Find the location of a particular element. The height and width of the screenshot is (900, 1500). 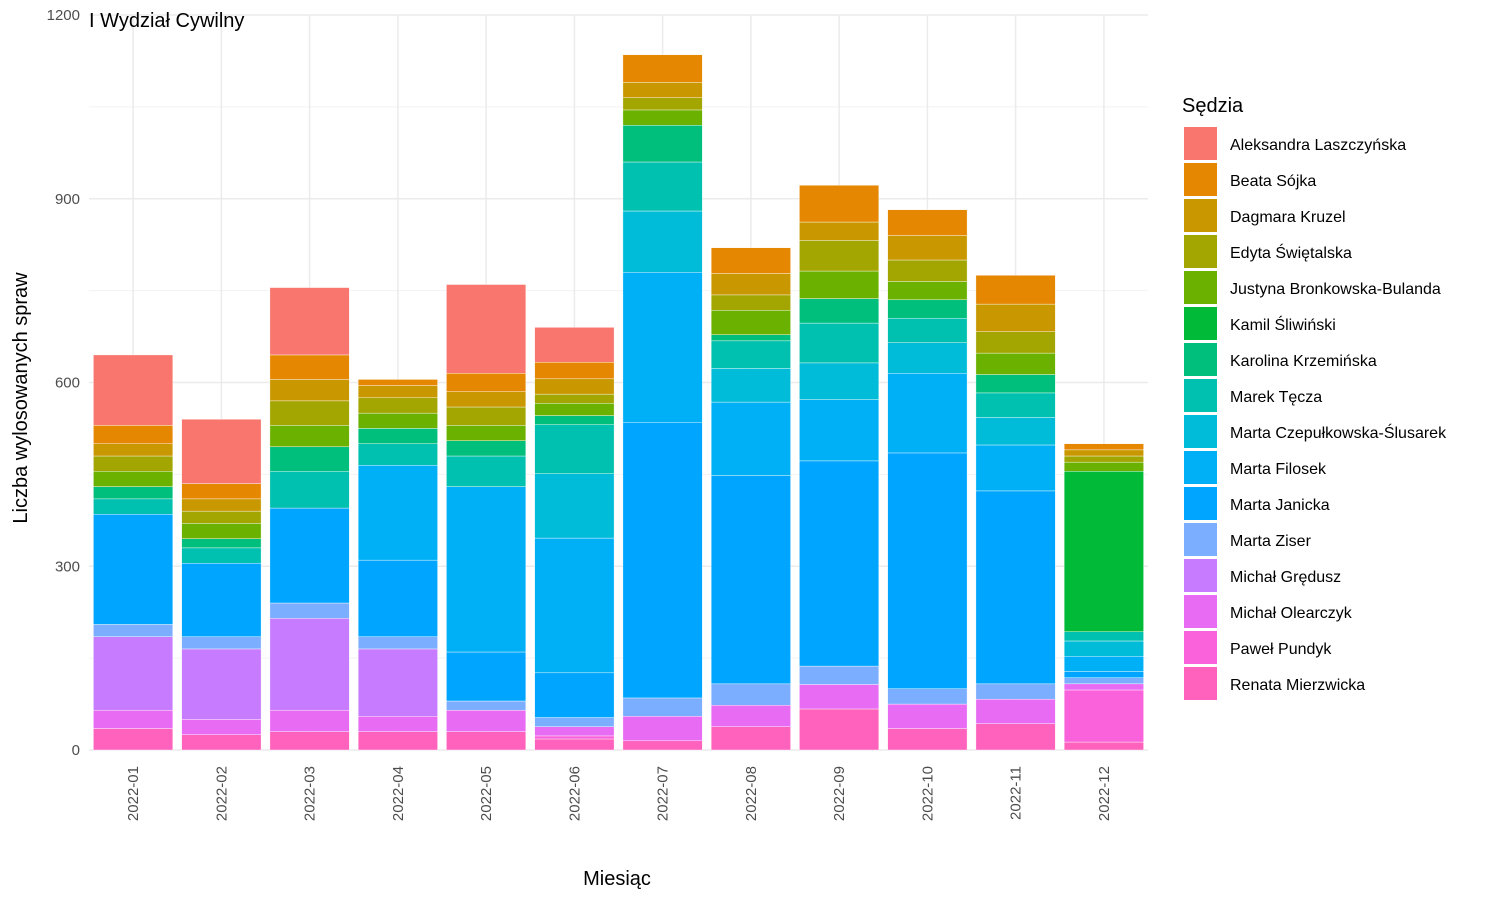

legend-label: Dagmara Kruzel is located at coordinates (1288, 217).